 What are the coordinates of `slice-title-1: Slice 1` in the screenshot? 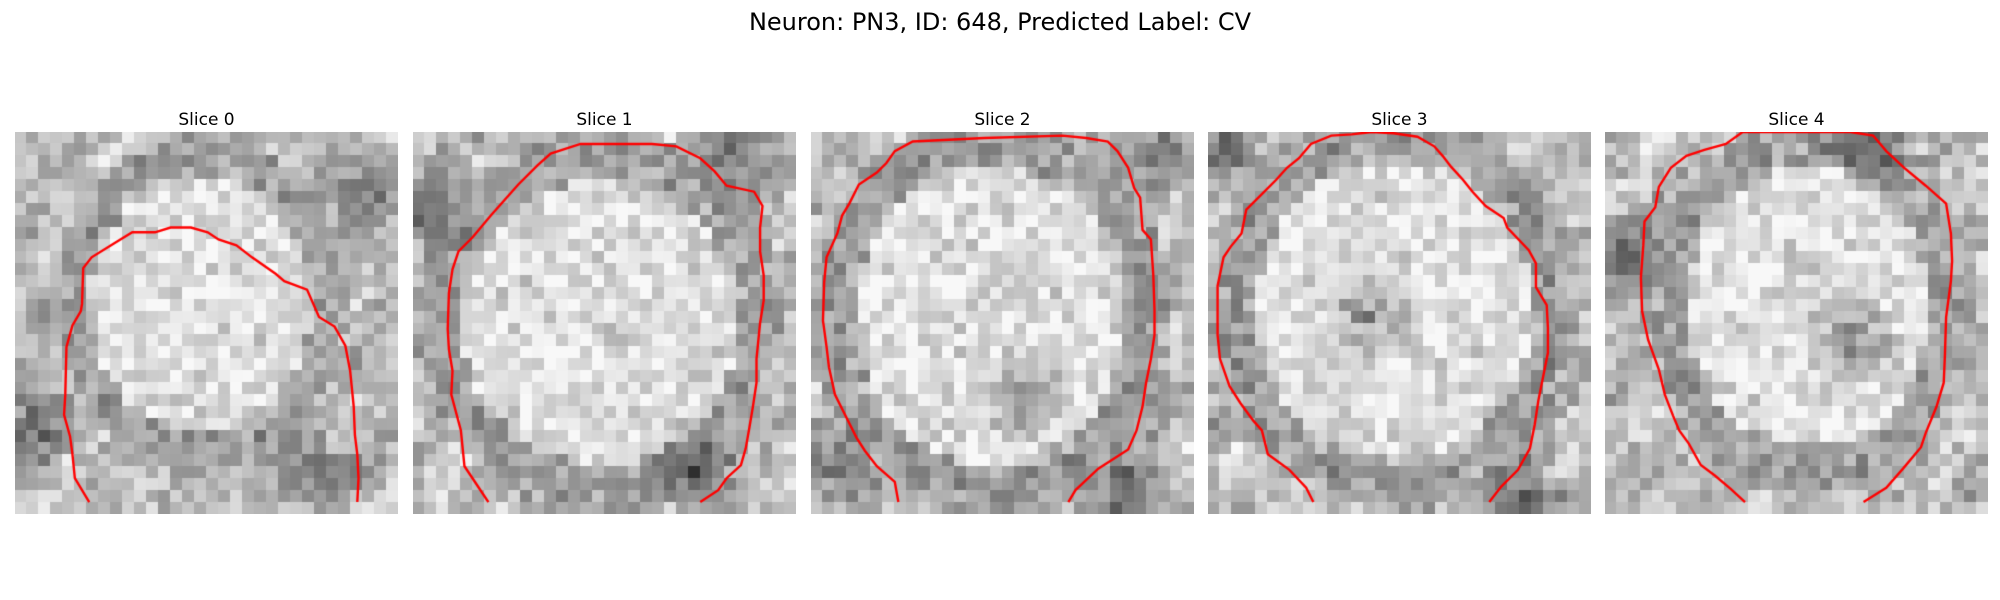 It's located at (604, 120).